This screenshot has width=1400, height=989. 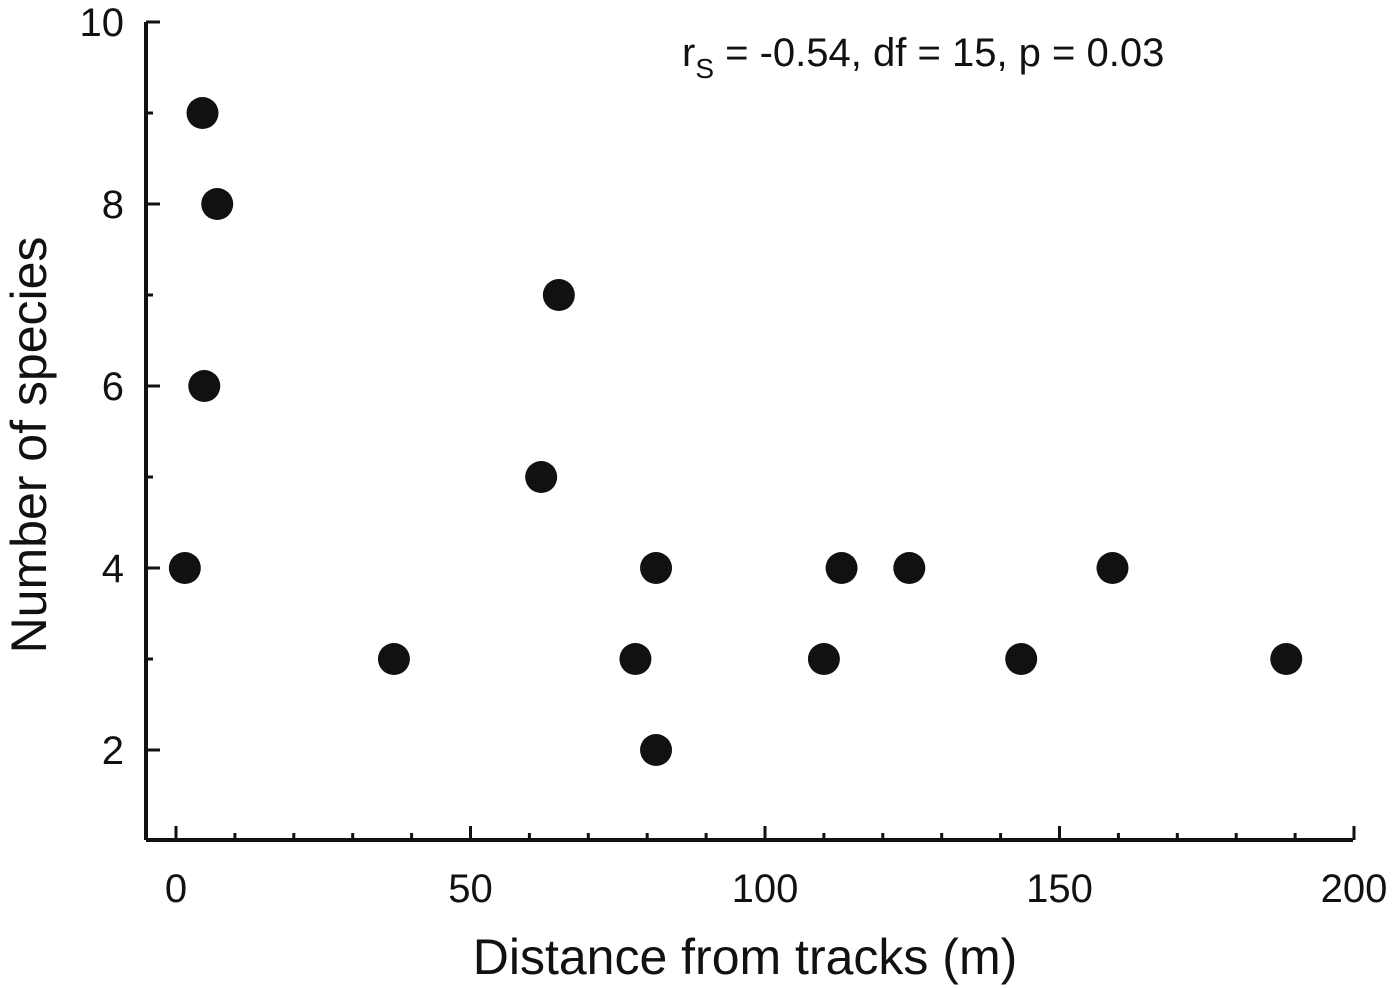 I want to click on y-tick-label: 6, so click(x=113, y=387).